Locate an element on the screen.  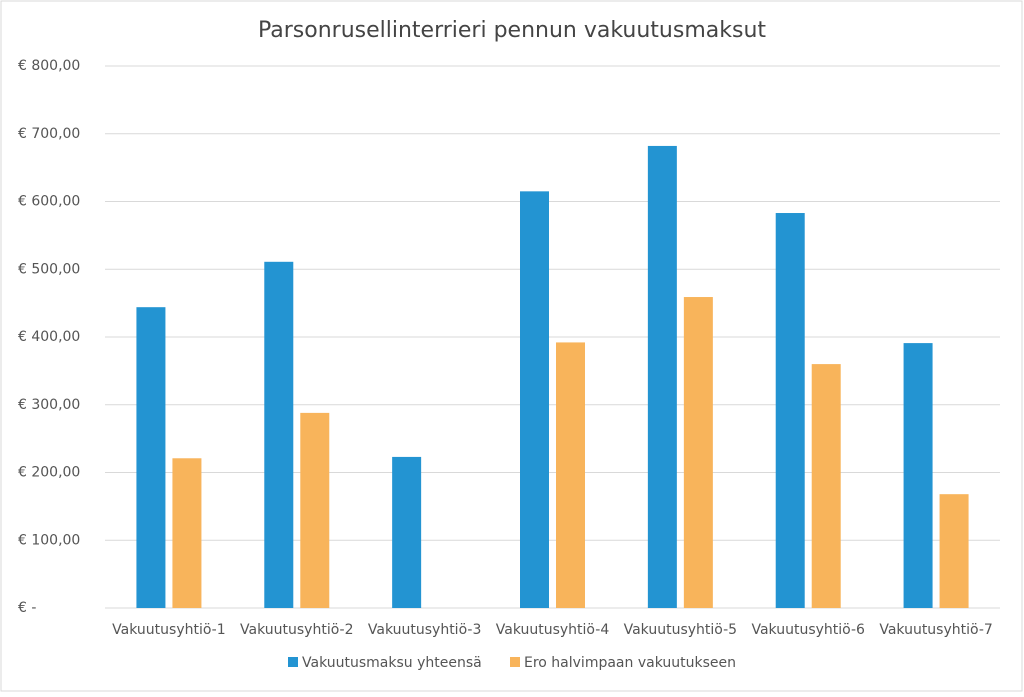
x-tick-label: Vakuutusyhtiö-2 is located at coordinates (296, 630).